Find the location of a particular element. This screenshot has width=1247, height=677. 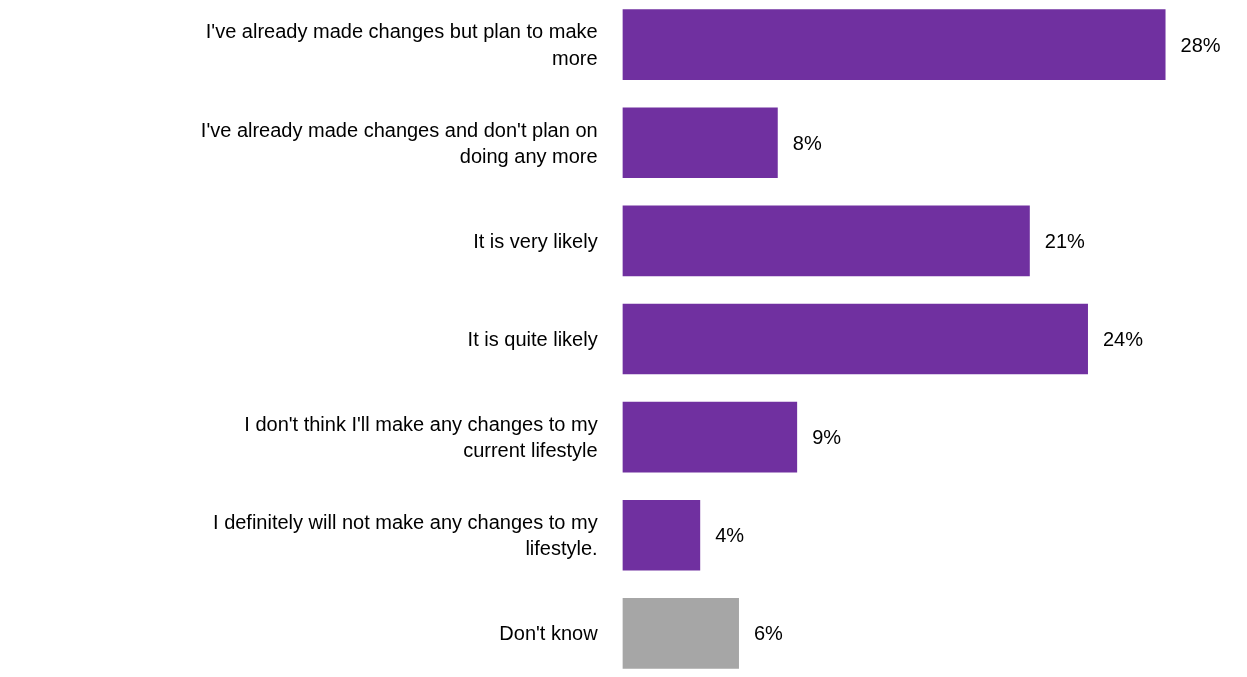

data-label: 24% is located at coordinates (1123, 339).